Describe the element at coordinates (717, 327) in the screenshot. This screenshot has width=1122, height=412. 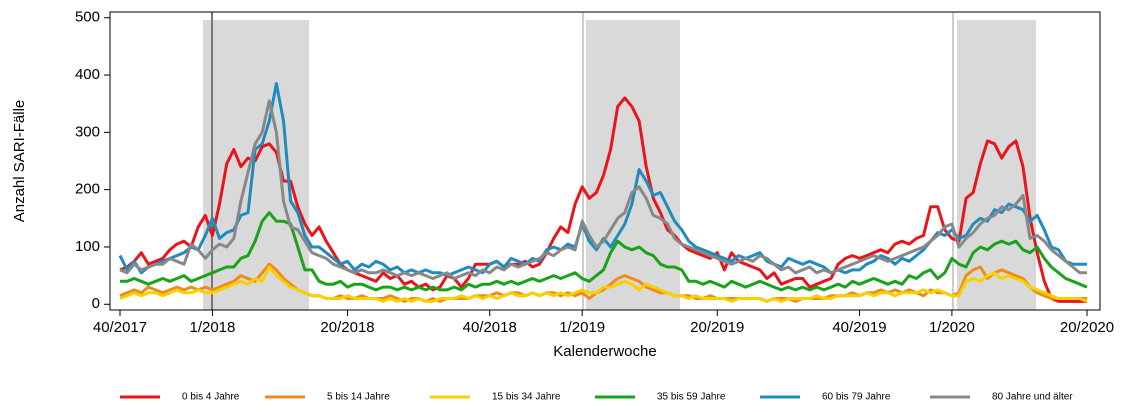
I see `x-tick-label: 20/2019` at that location.